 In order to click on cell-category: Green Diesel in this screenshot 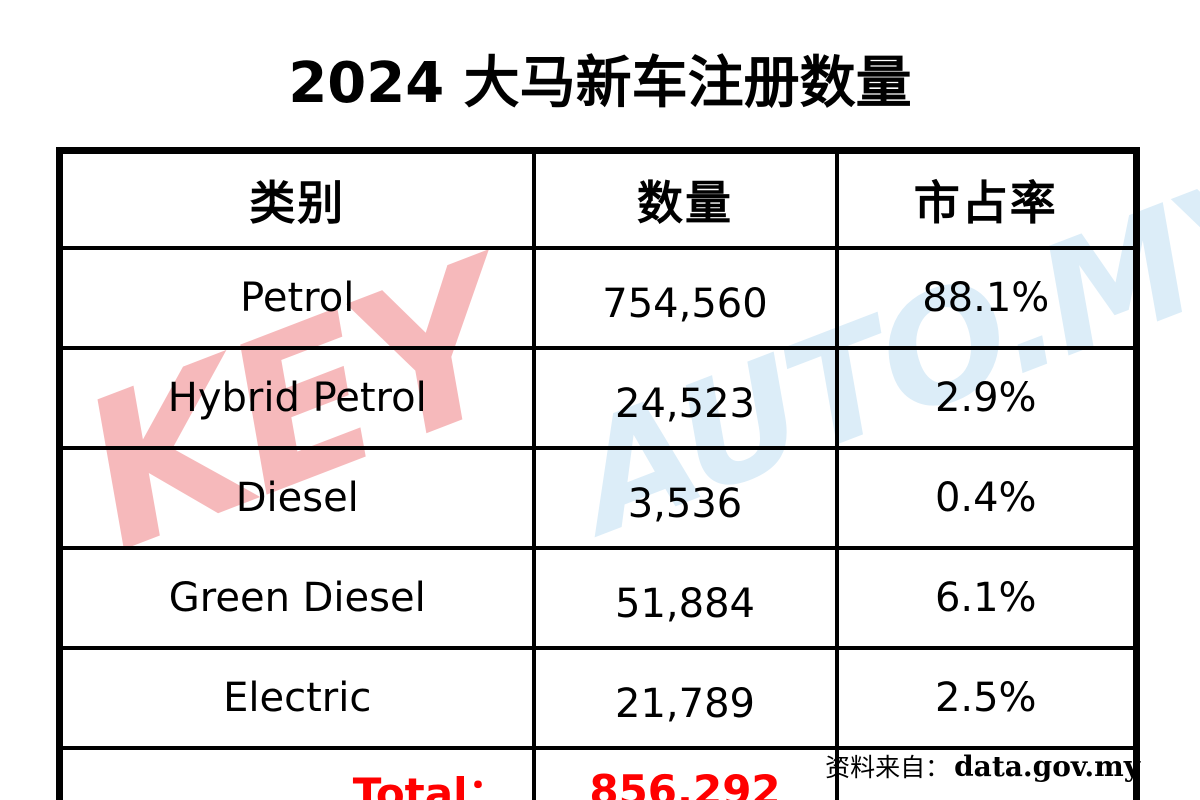, I will do `click(296, 598)`.